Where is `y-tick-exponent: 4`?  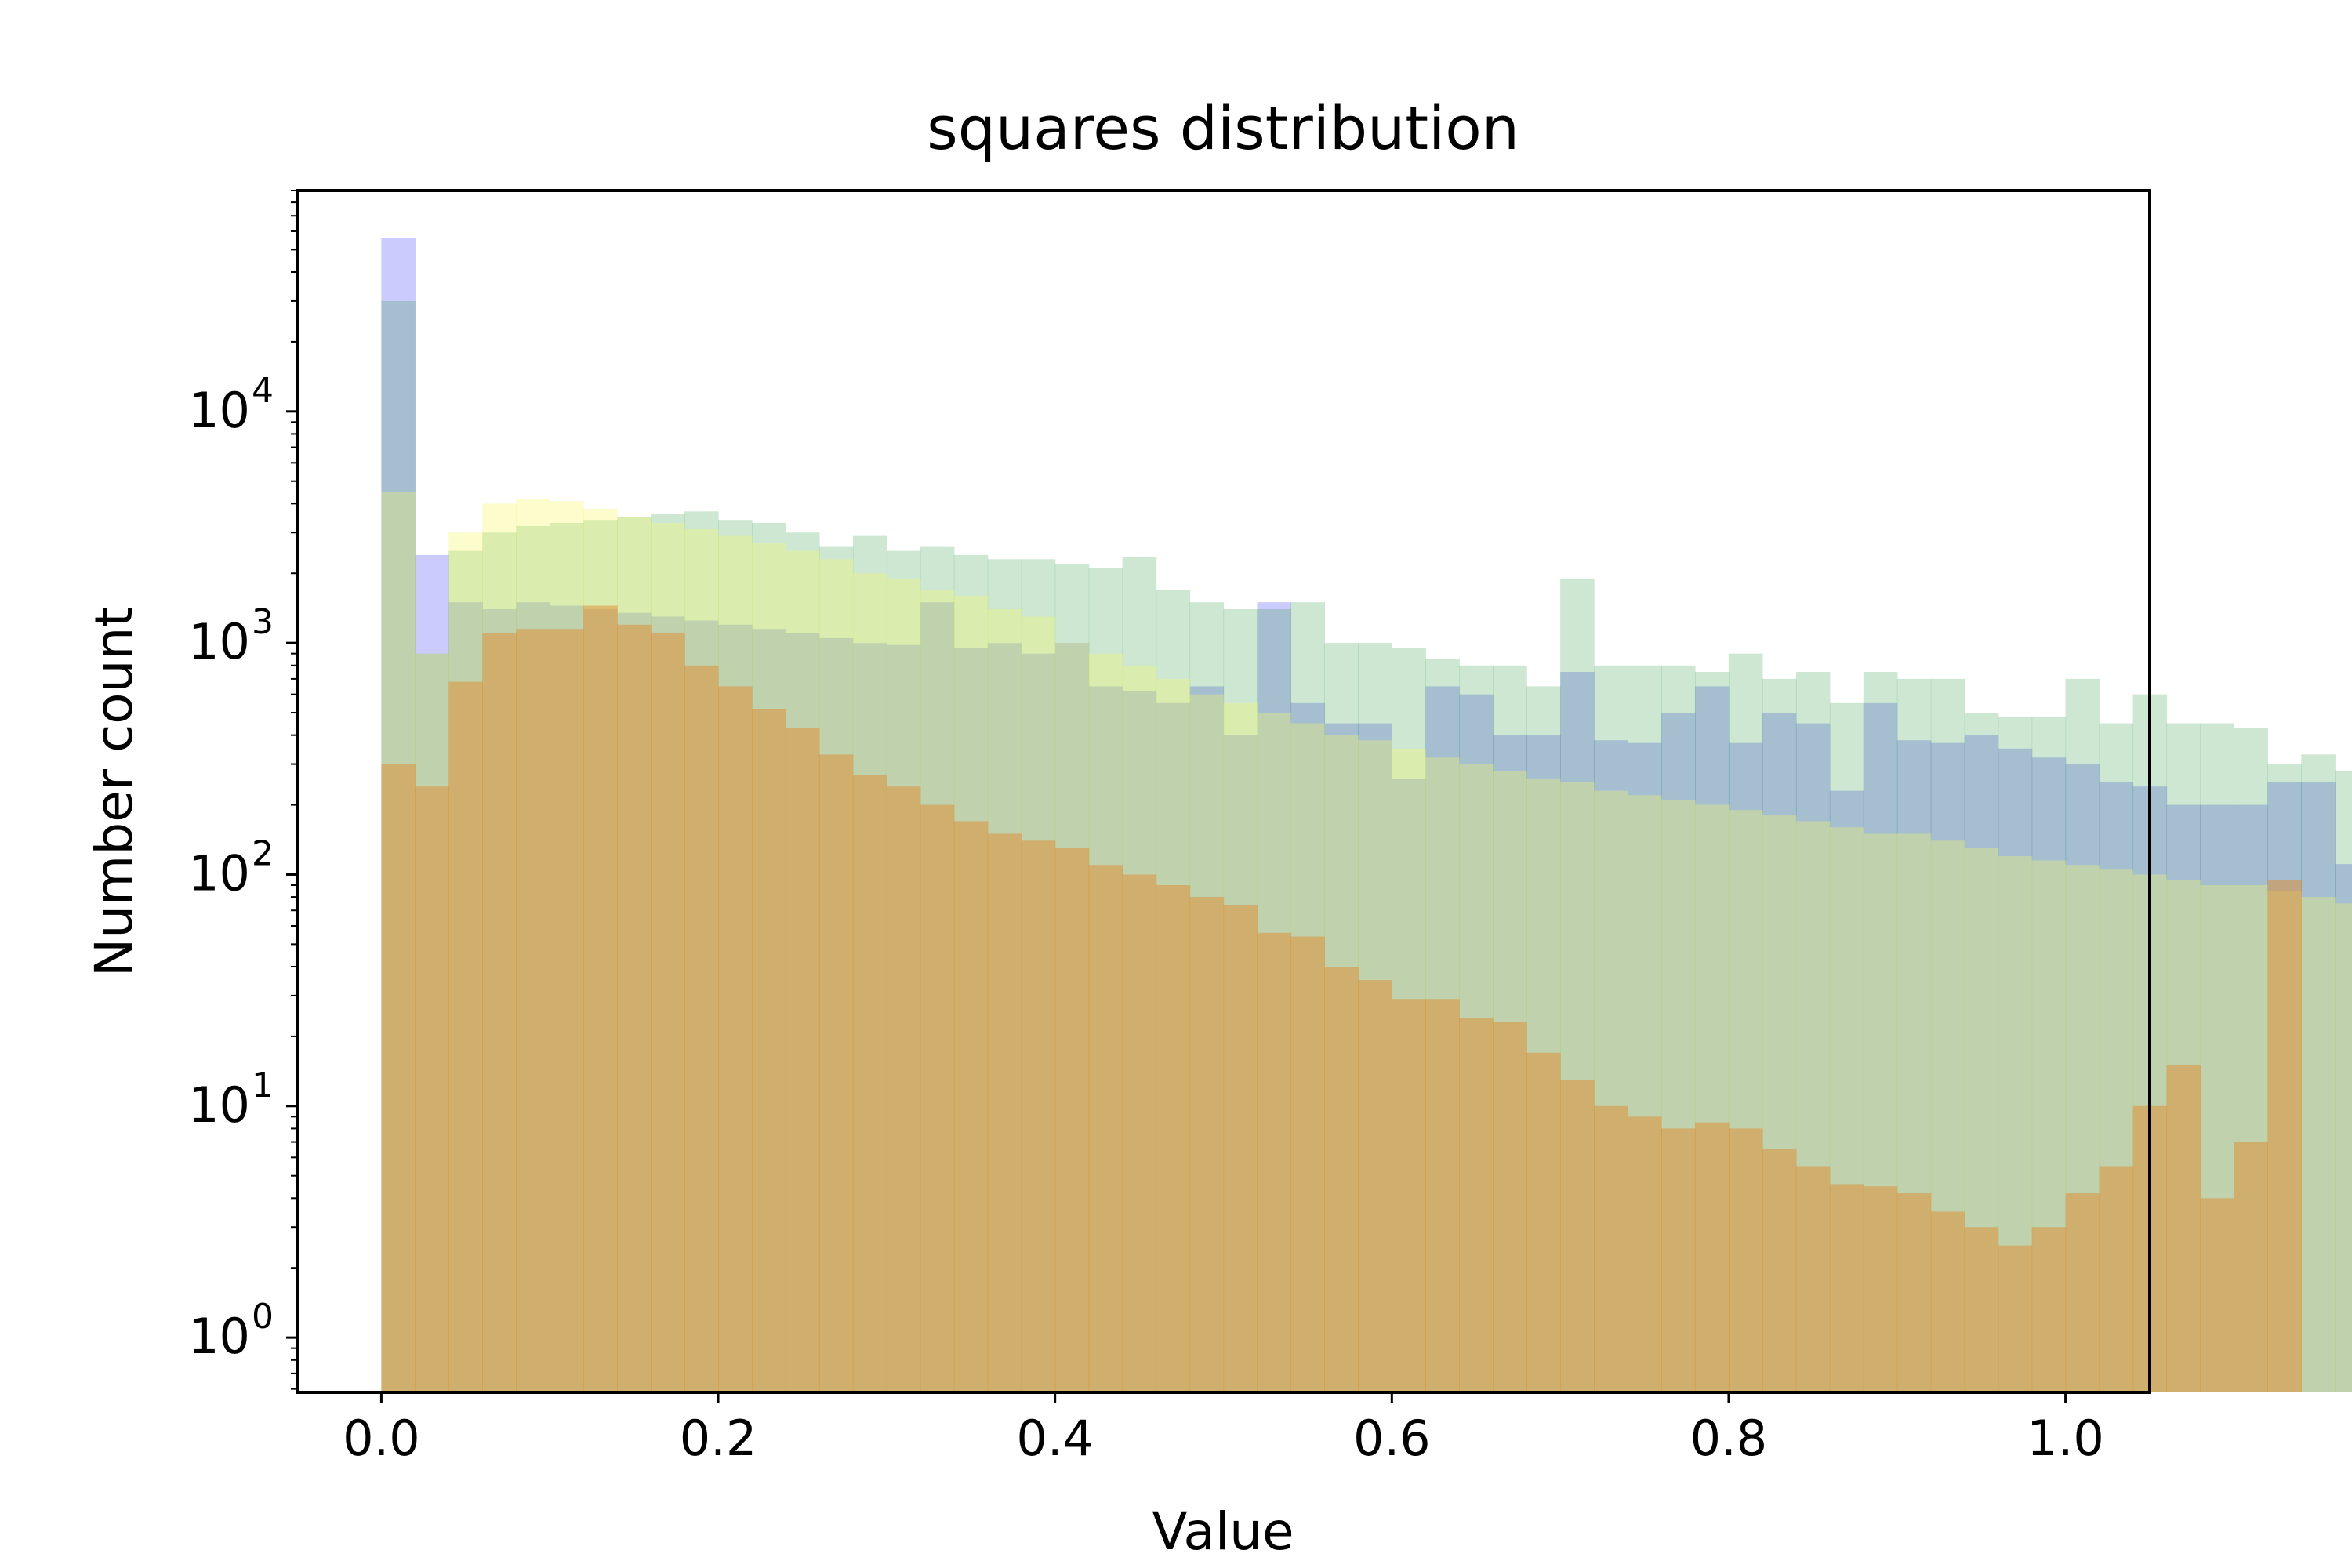
y-tick-exponent: 4 is located at coordinates (263, 391).